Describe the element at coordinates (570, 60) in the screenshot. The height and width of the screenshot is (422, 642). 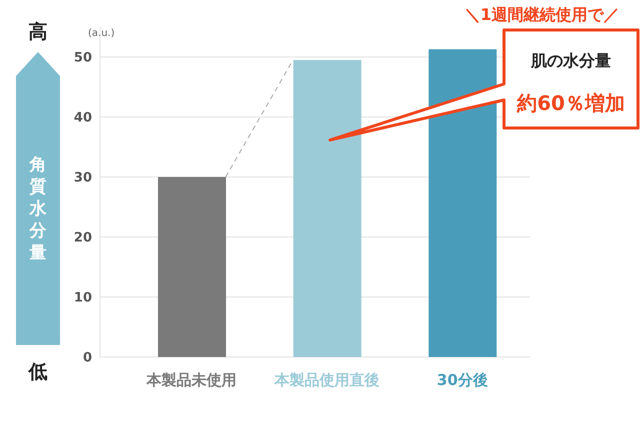
I see `text: 肌の水分量` at that location.